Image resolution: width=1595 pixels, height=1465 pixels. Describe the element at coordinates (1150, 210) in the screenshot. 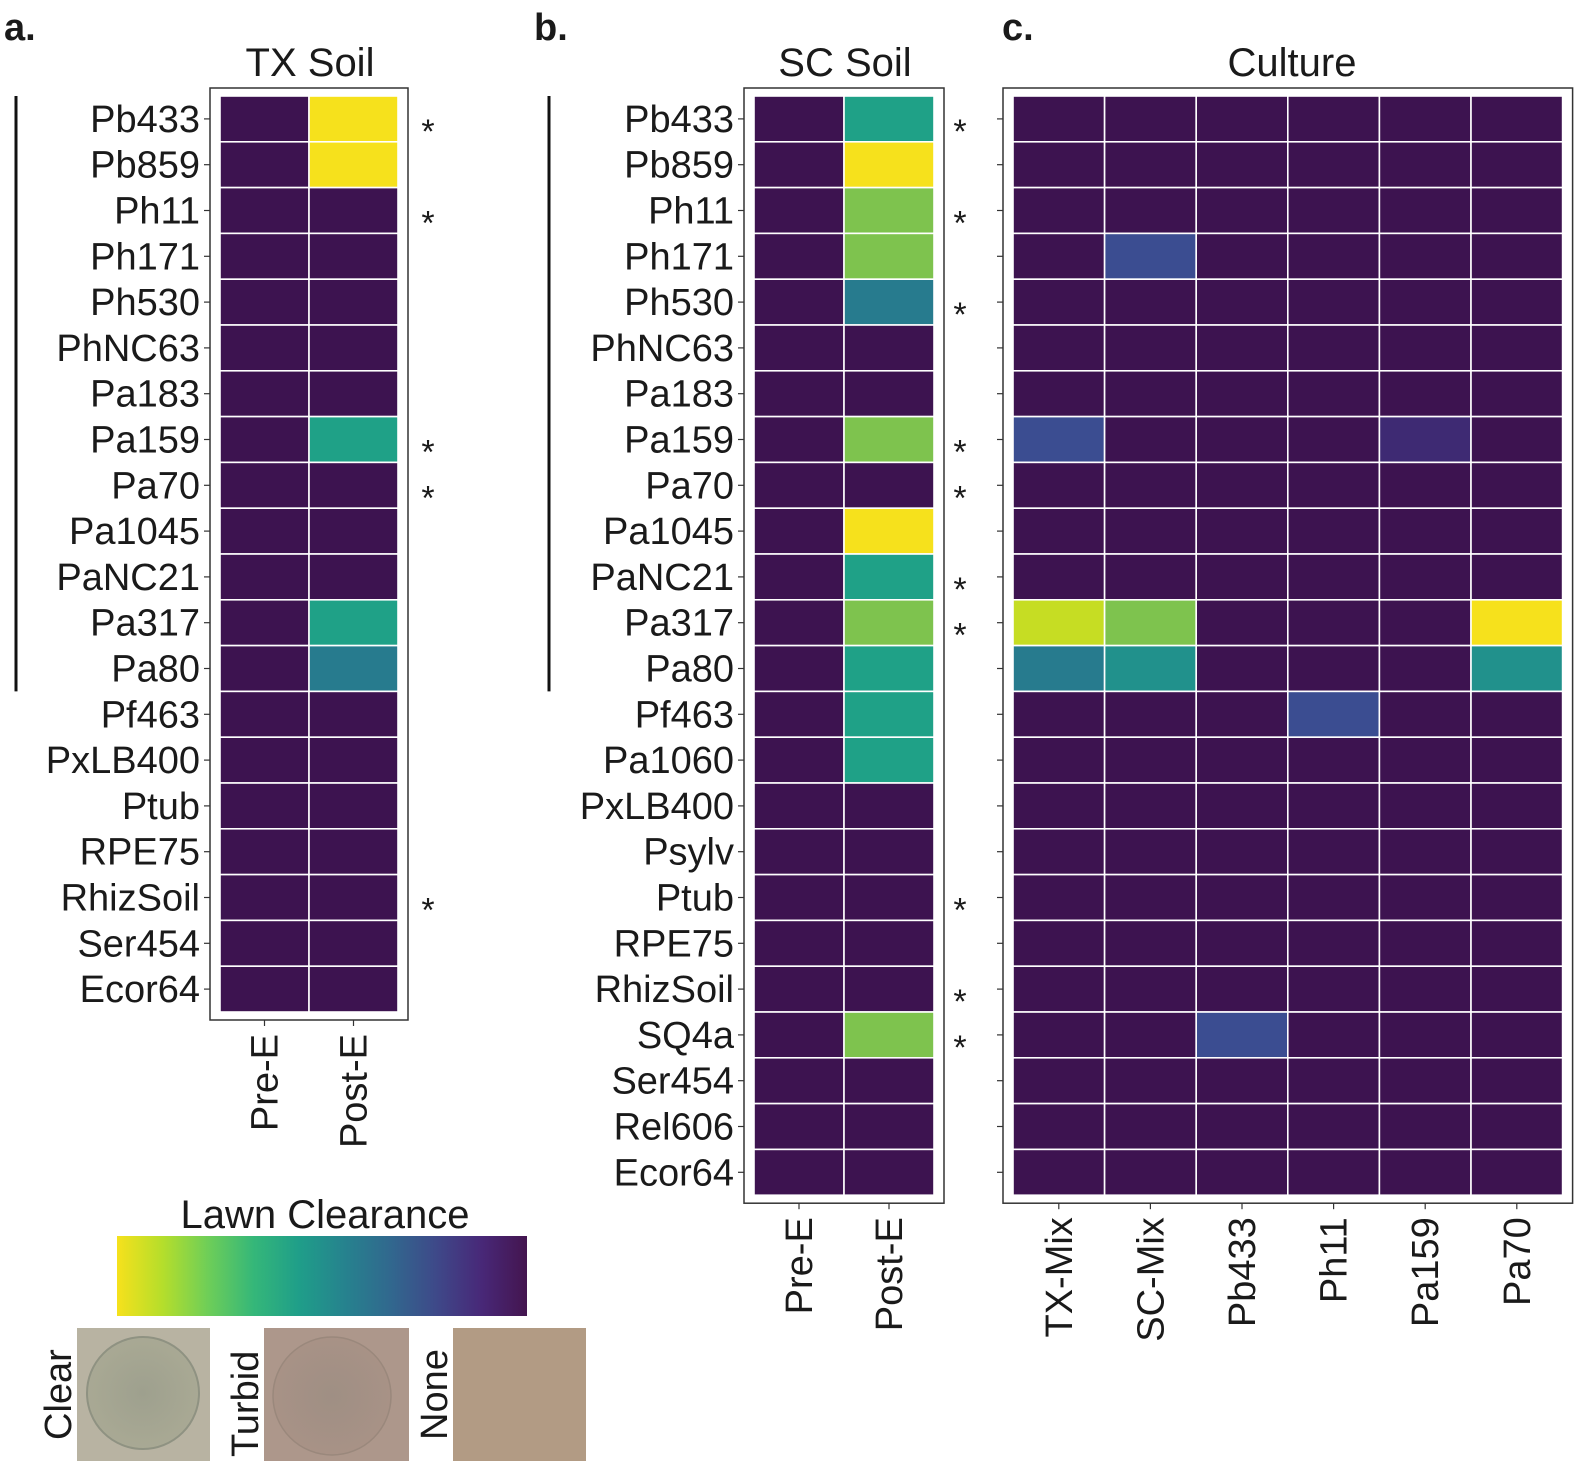

I see `cell-ph11-sc-mix` at that location.